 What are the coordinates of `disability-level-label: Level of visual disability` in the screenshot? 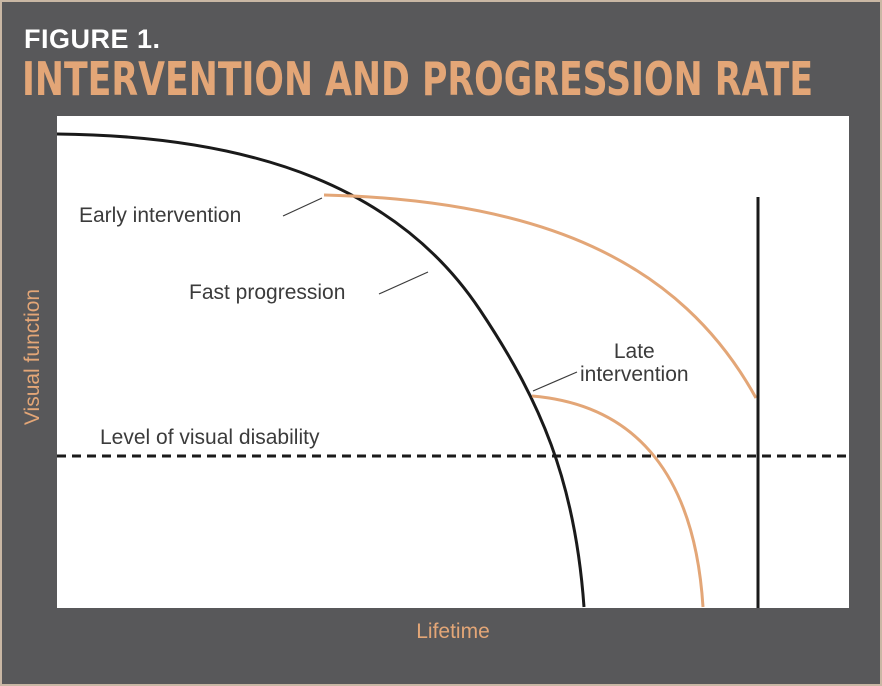 It's located at (210, 437).